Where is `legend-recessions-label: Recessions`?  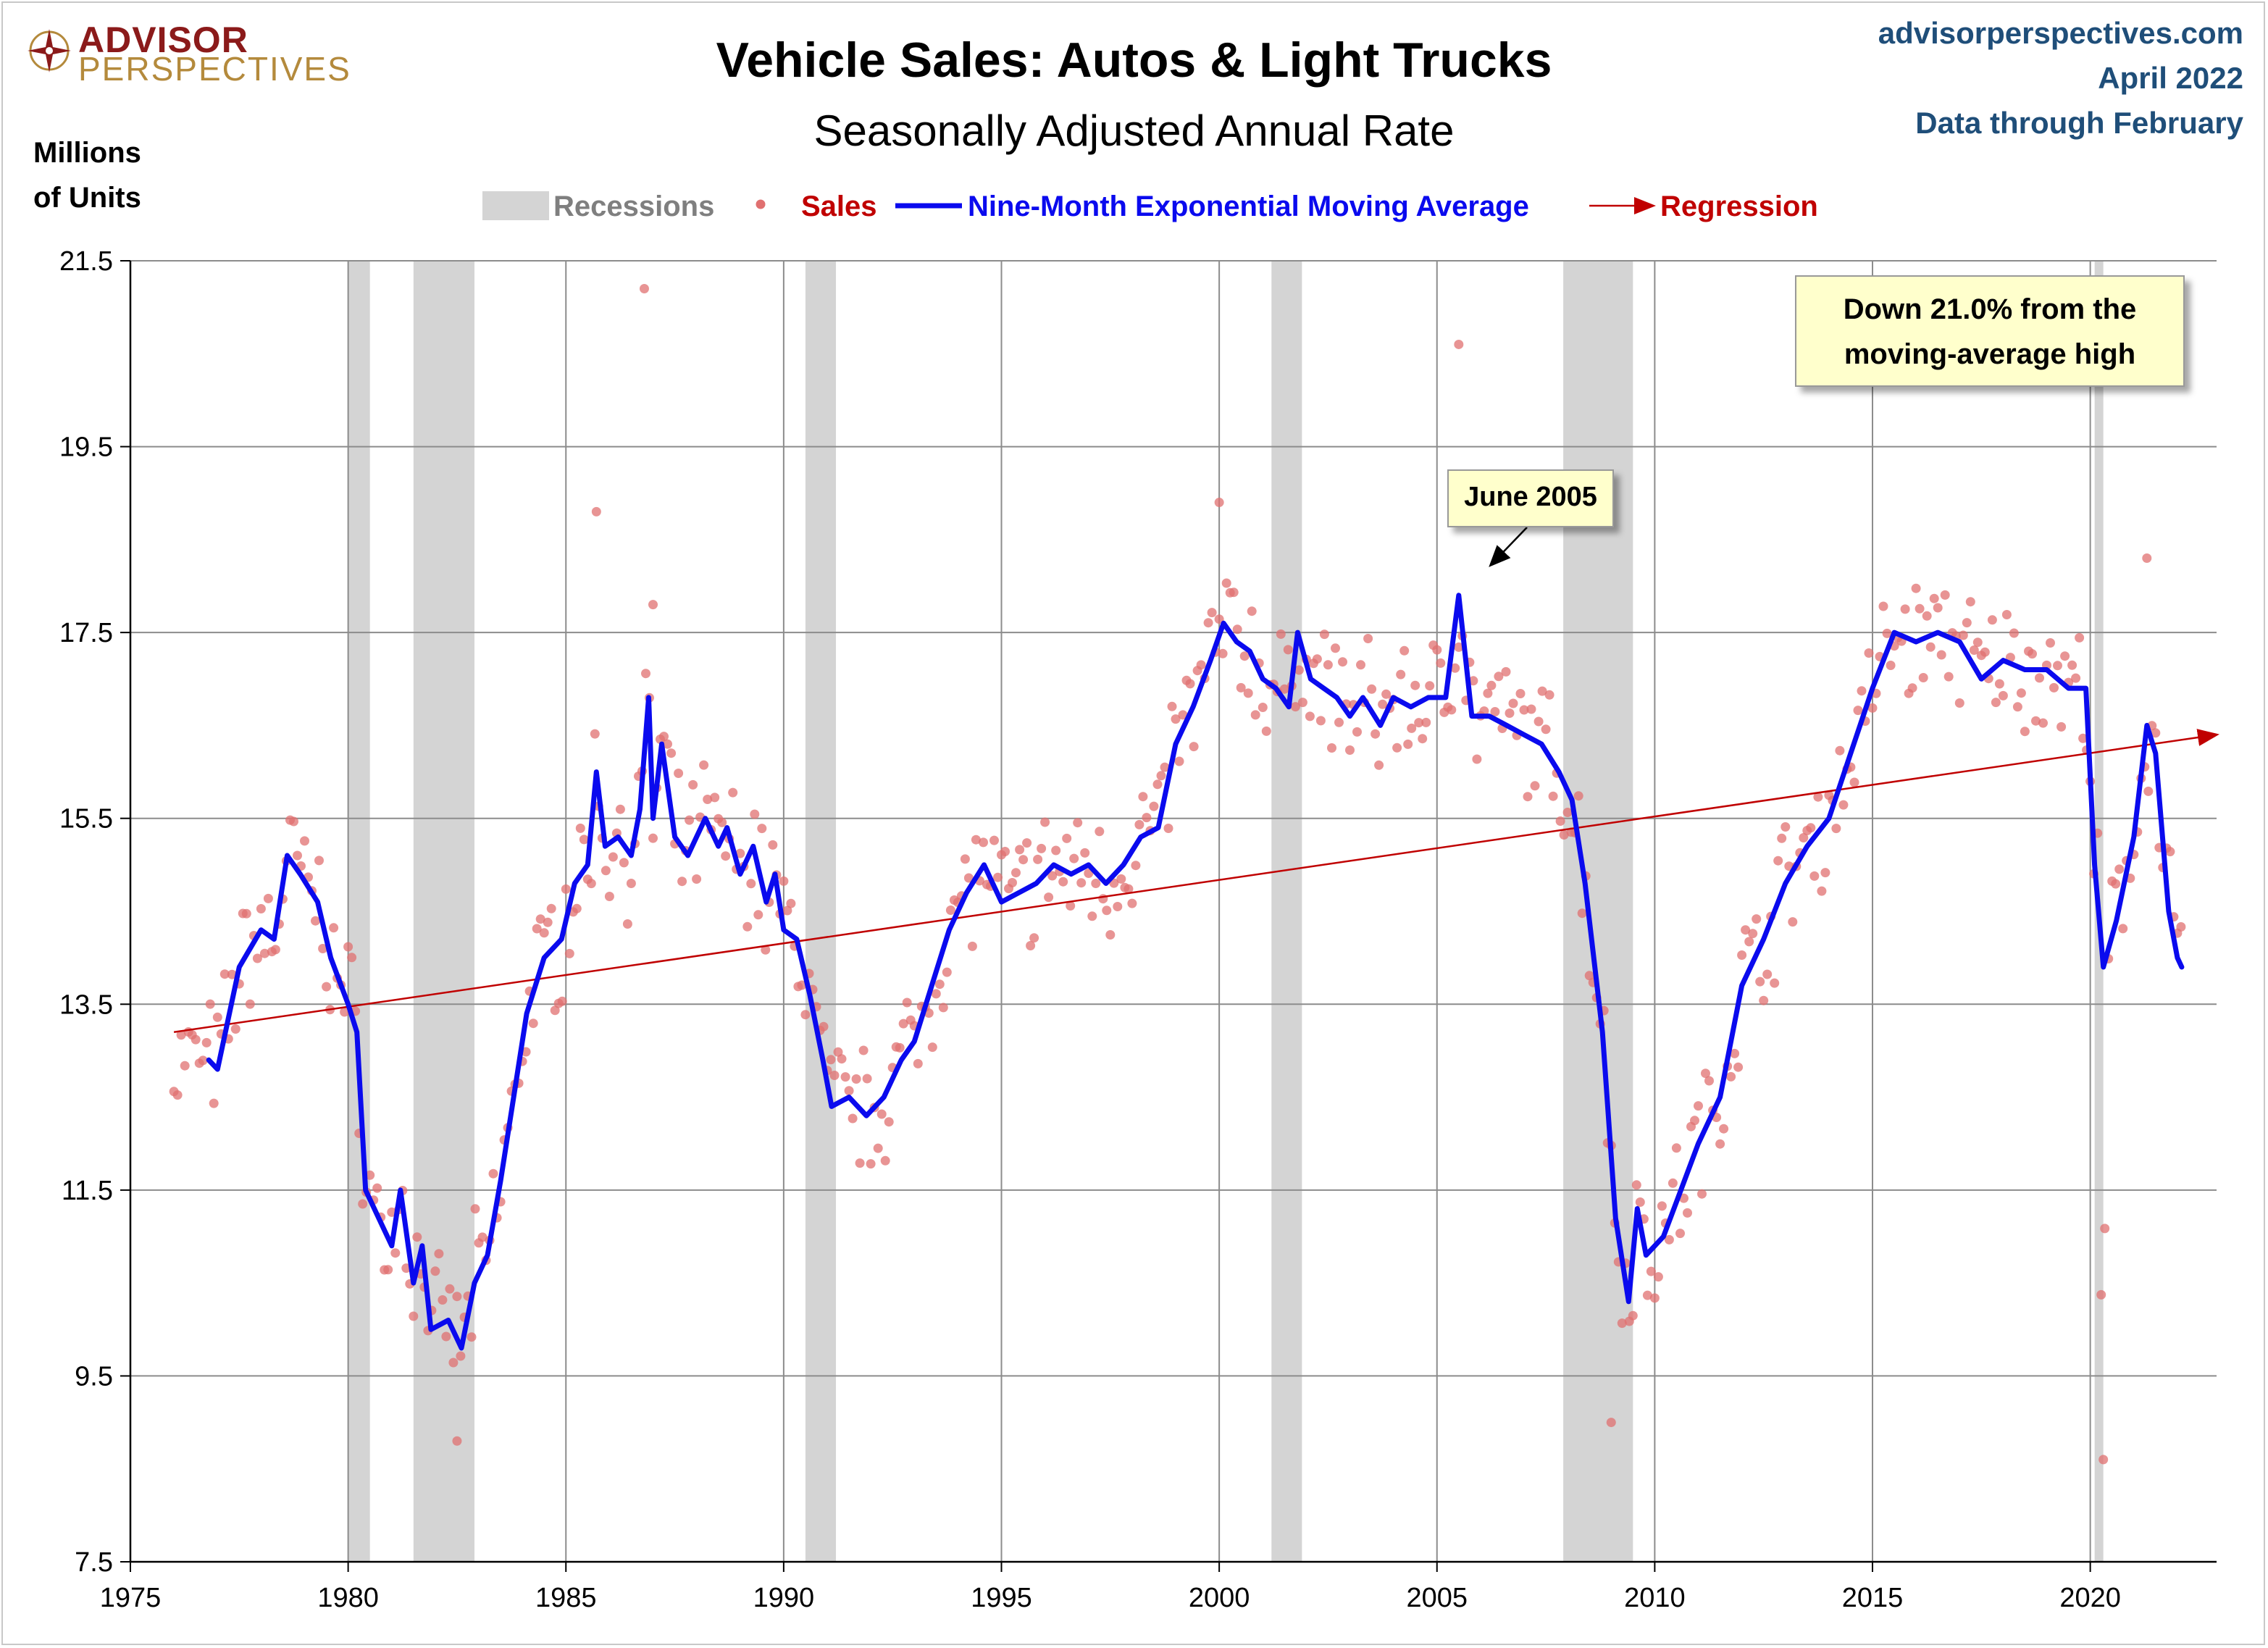 legend-recessions-label: Recessions is located at coordinates (634, 206).